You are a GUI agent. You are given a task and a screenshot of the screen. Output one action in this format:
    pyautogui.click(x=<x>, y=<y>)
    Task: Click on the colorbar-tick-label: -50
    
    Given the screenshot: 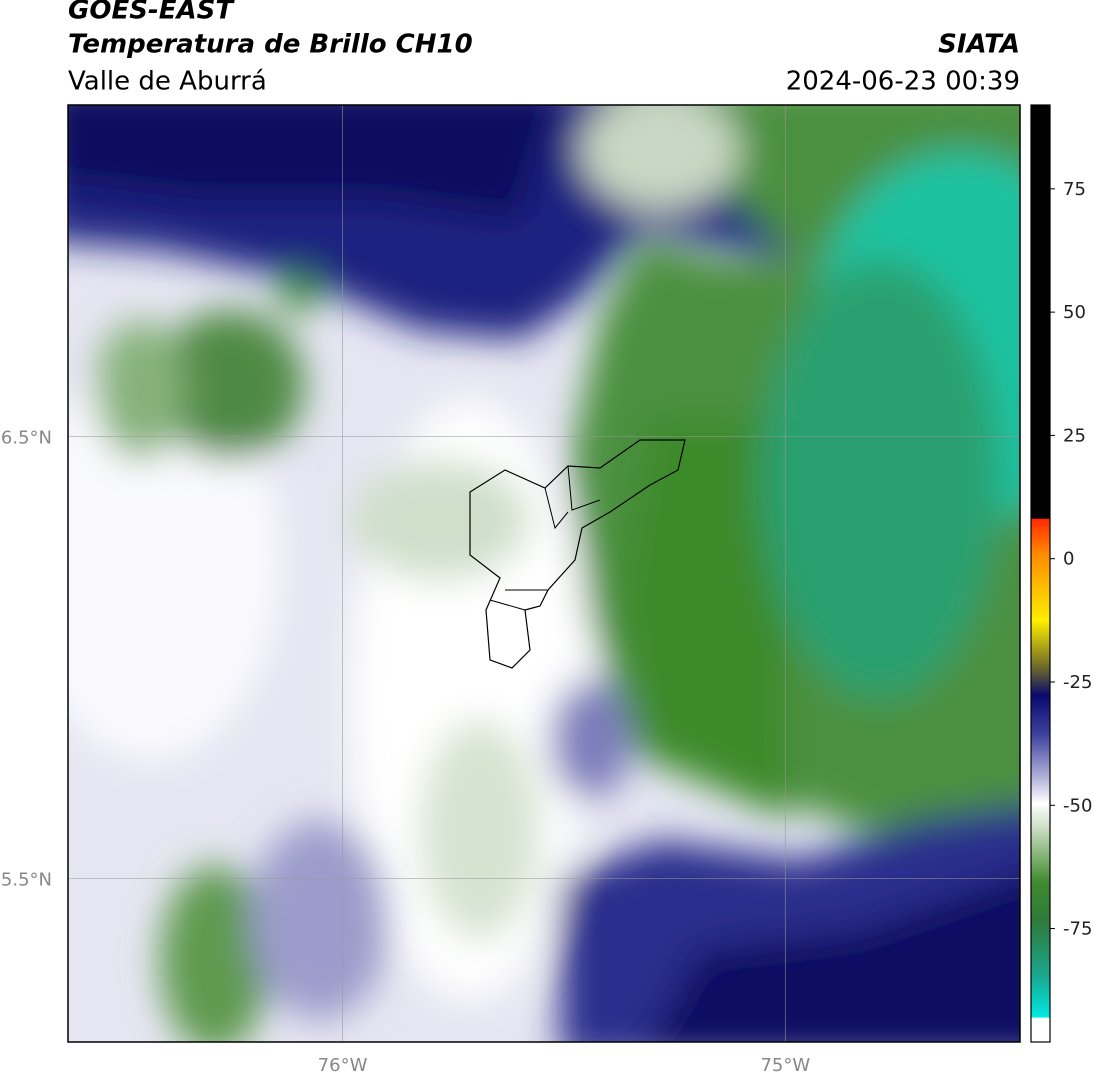 What is the action you would take?
    pyautogui.click(x=1077, y=805)
    